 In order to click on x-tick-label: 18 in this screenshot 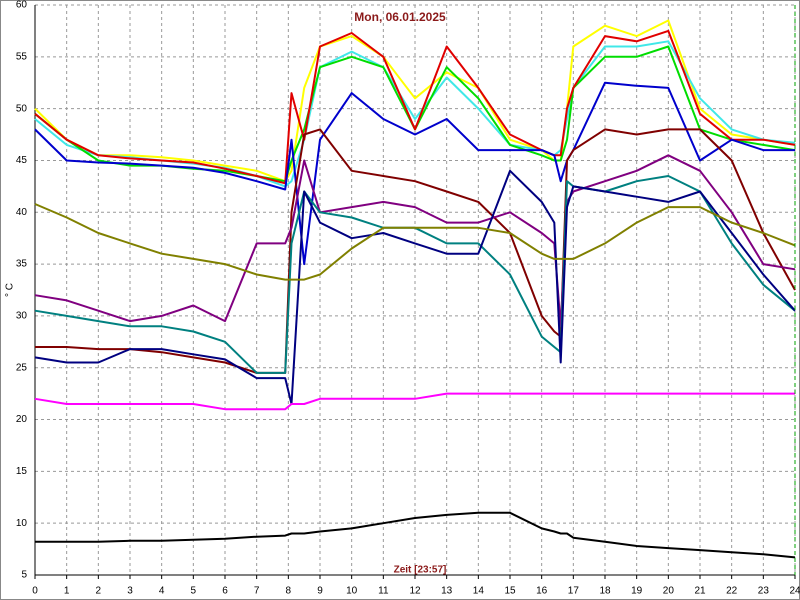, I will do `click(605, 591)`.